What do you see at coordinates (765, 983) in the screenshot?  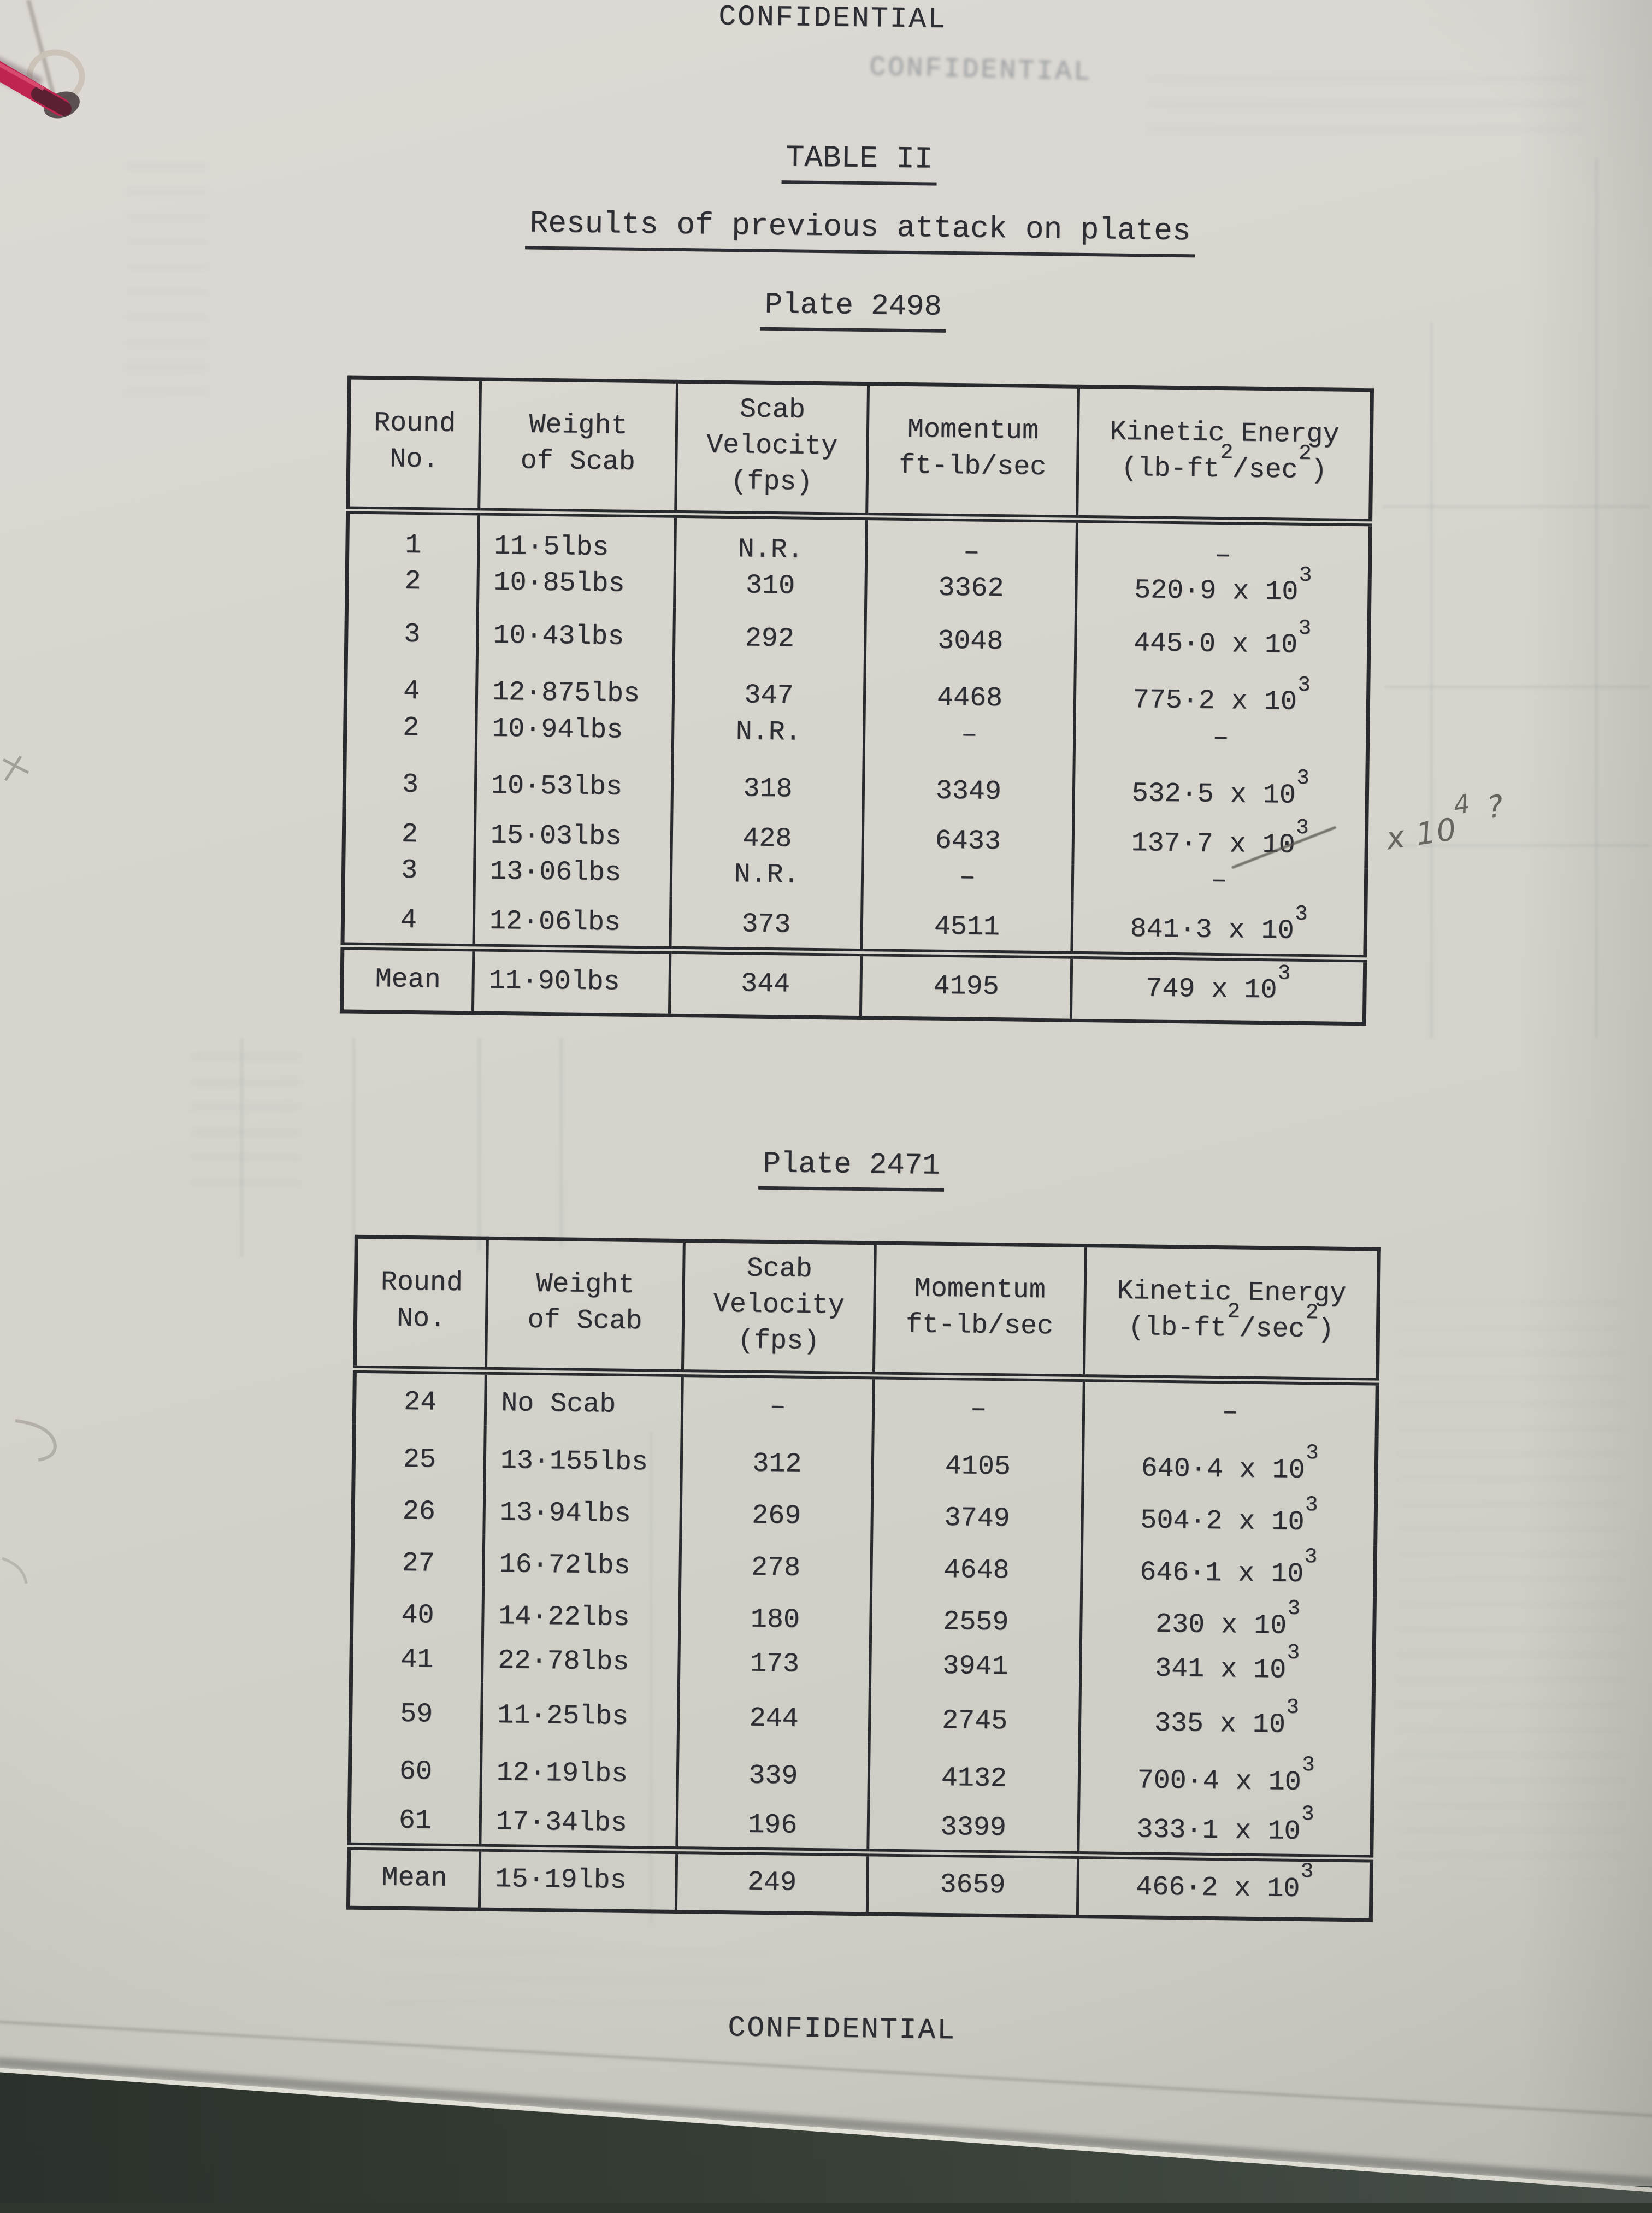 I see `mean-cell: 344` at bounding box center [765, 983].